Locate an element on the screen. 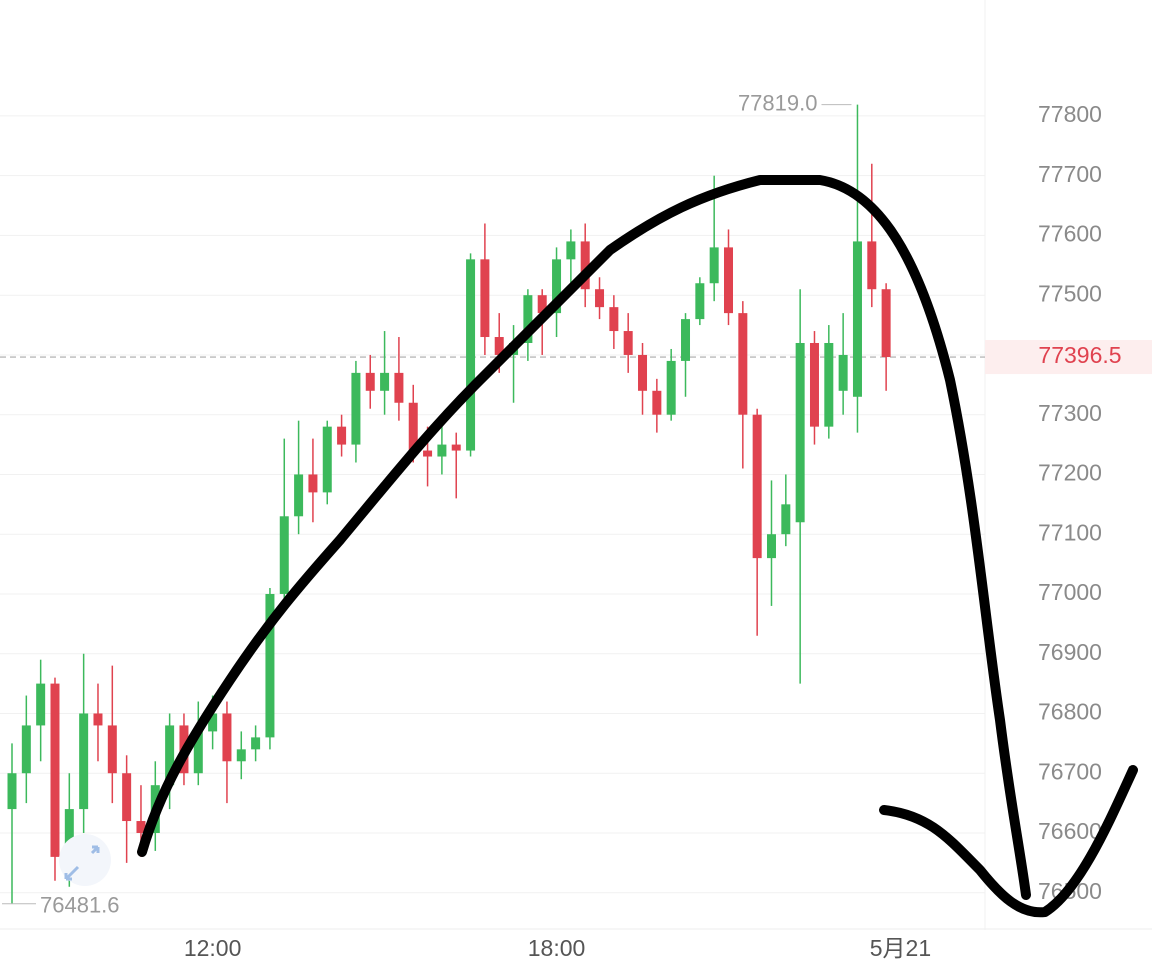 The width and height of the screenshot is (1152, 967). last-price-box is located at coordinates (1068, 357).